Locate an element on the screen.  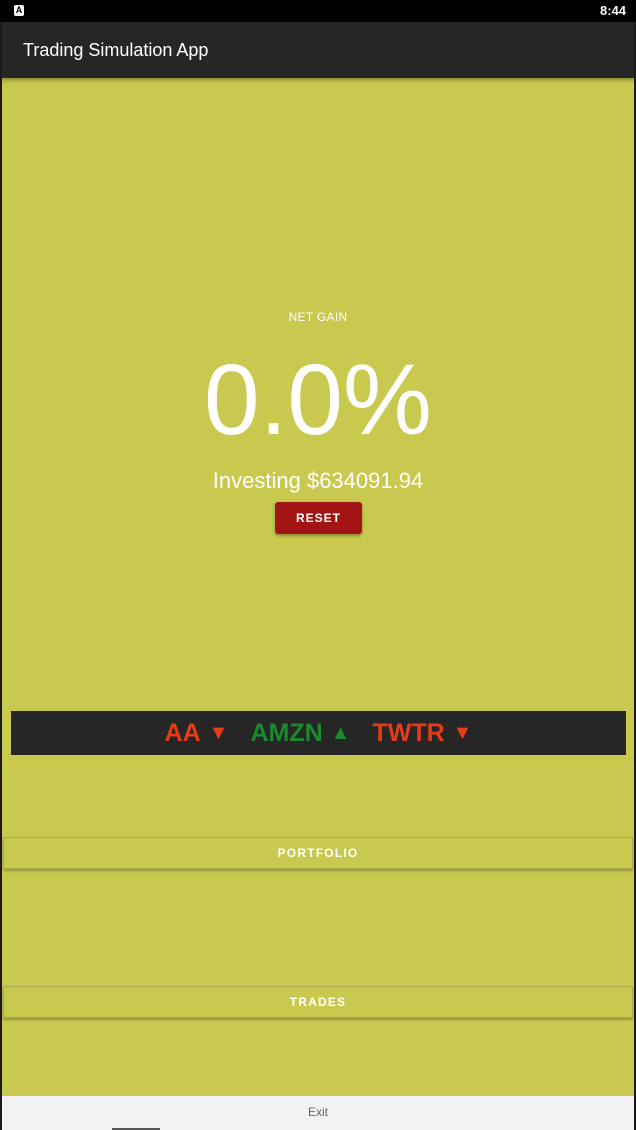
trades-button: TRADES is located at coordinates (318, 1002).